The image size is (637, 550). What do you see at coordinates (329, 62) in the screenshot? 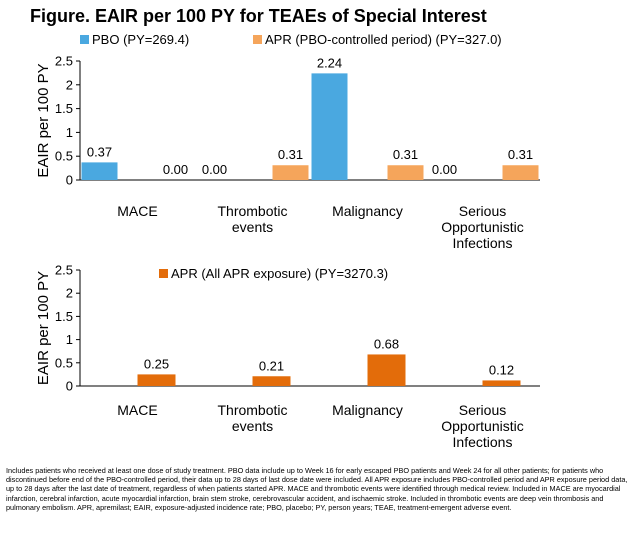
I see `data-label: 2.24` at bounding box center [329, 62].